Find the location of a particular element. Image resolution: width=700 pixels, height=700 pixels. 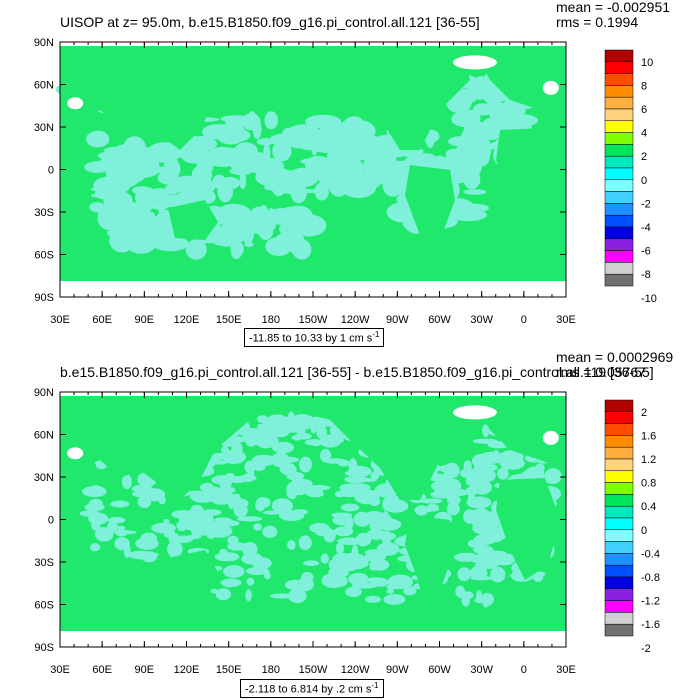

ice-patch is located at coordinates (75, 453).